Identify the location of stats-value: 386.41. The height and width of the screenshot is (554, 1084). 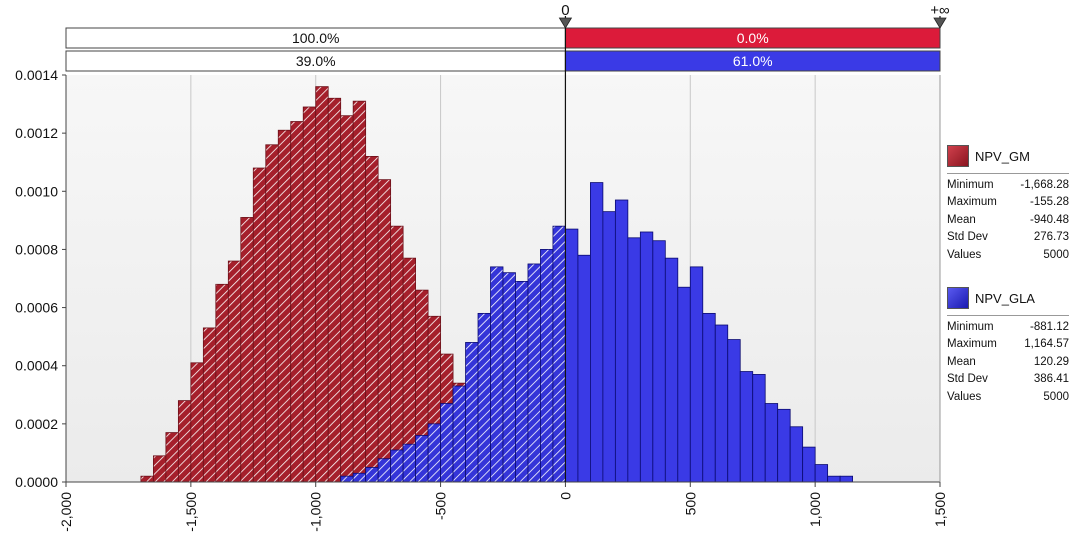
(1051, 379).